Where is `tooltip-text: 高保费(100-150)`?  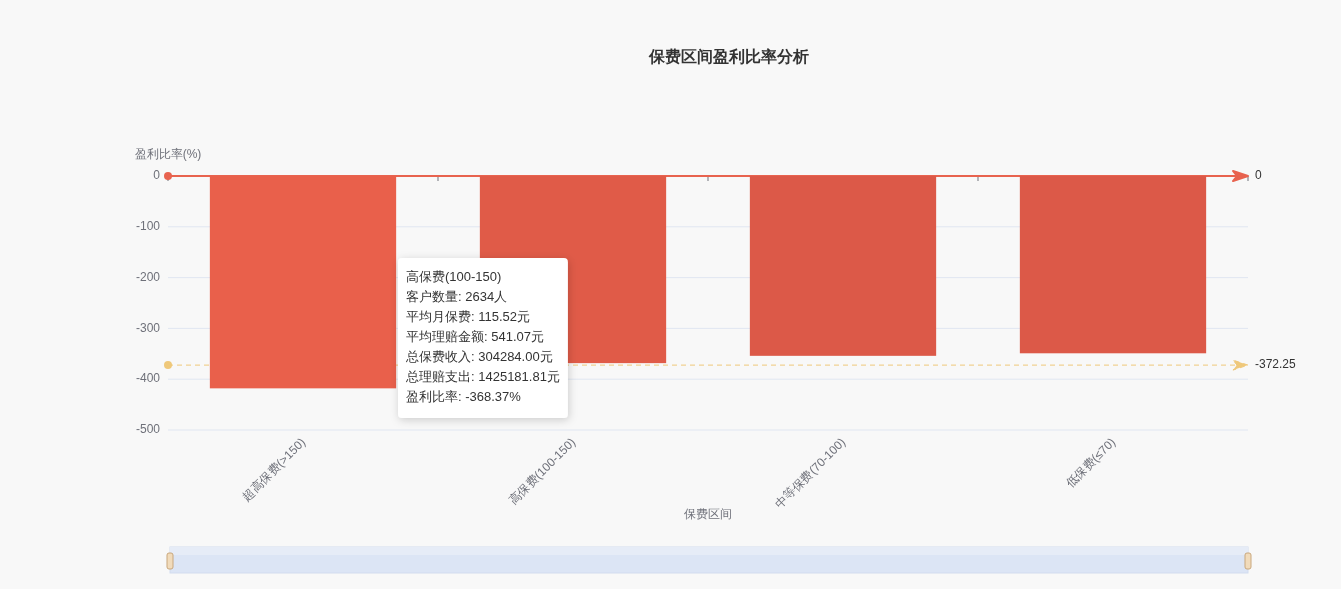
tooltip-text: 高保费(100-150) is located at coordinates (454, 277).